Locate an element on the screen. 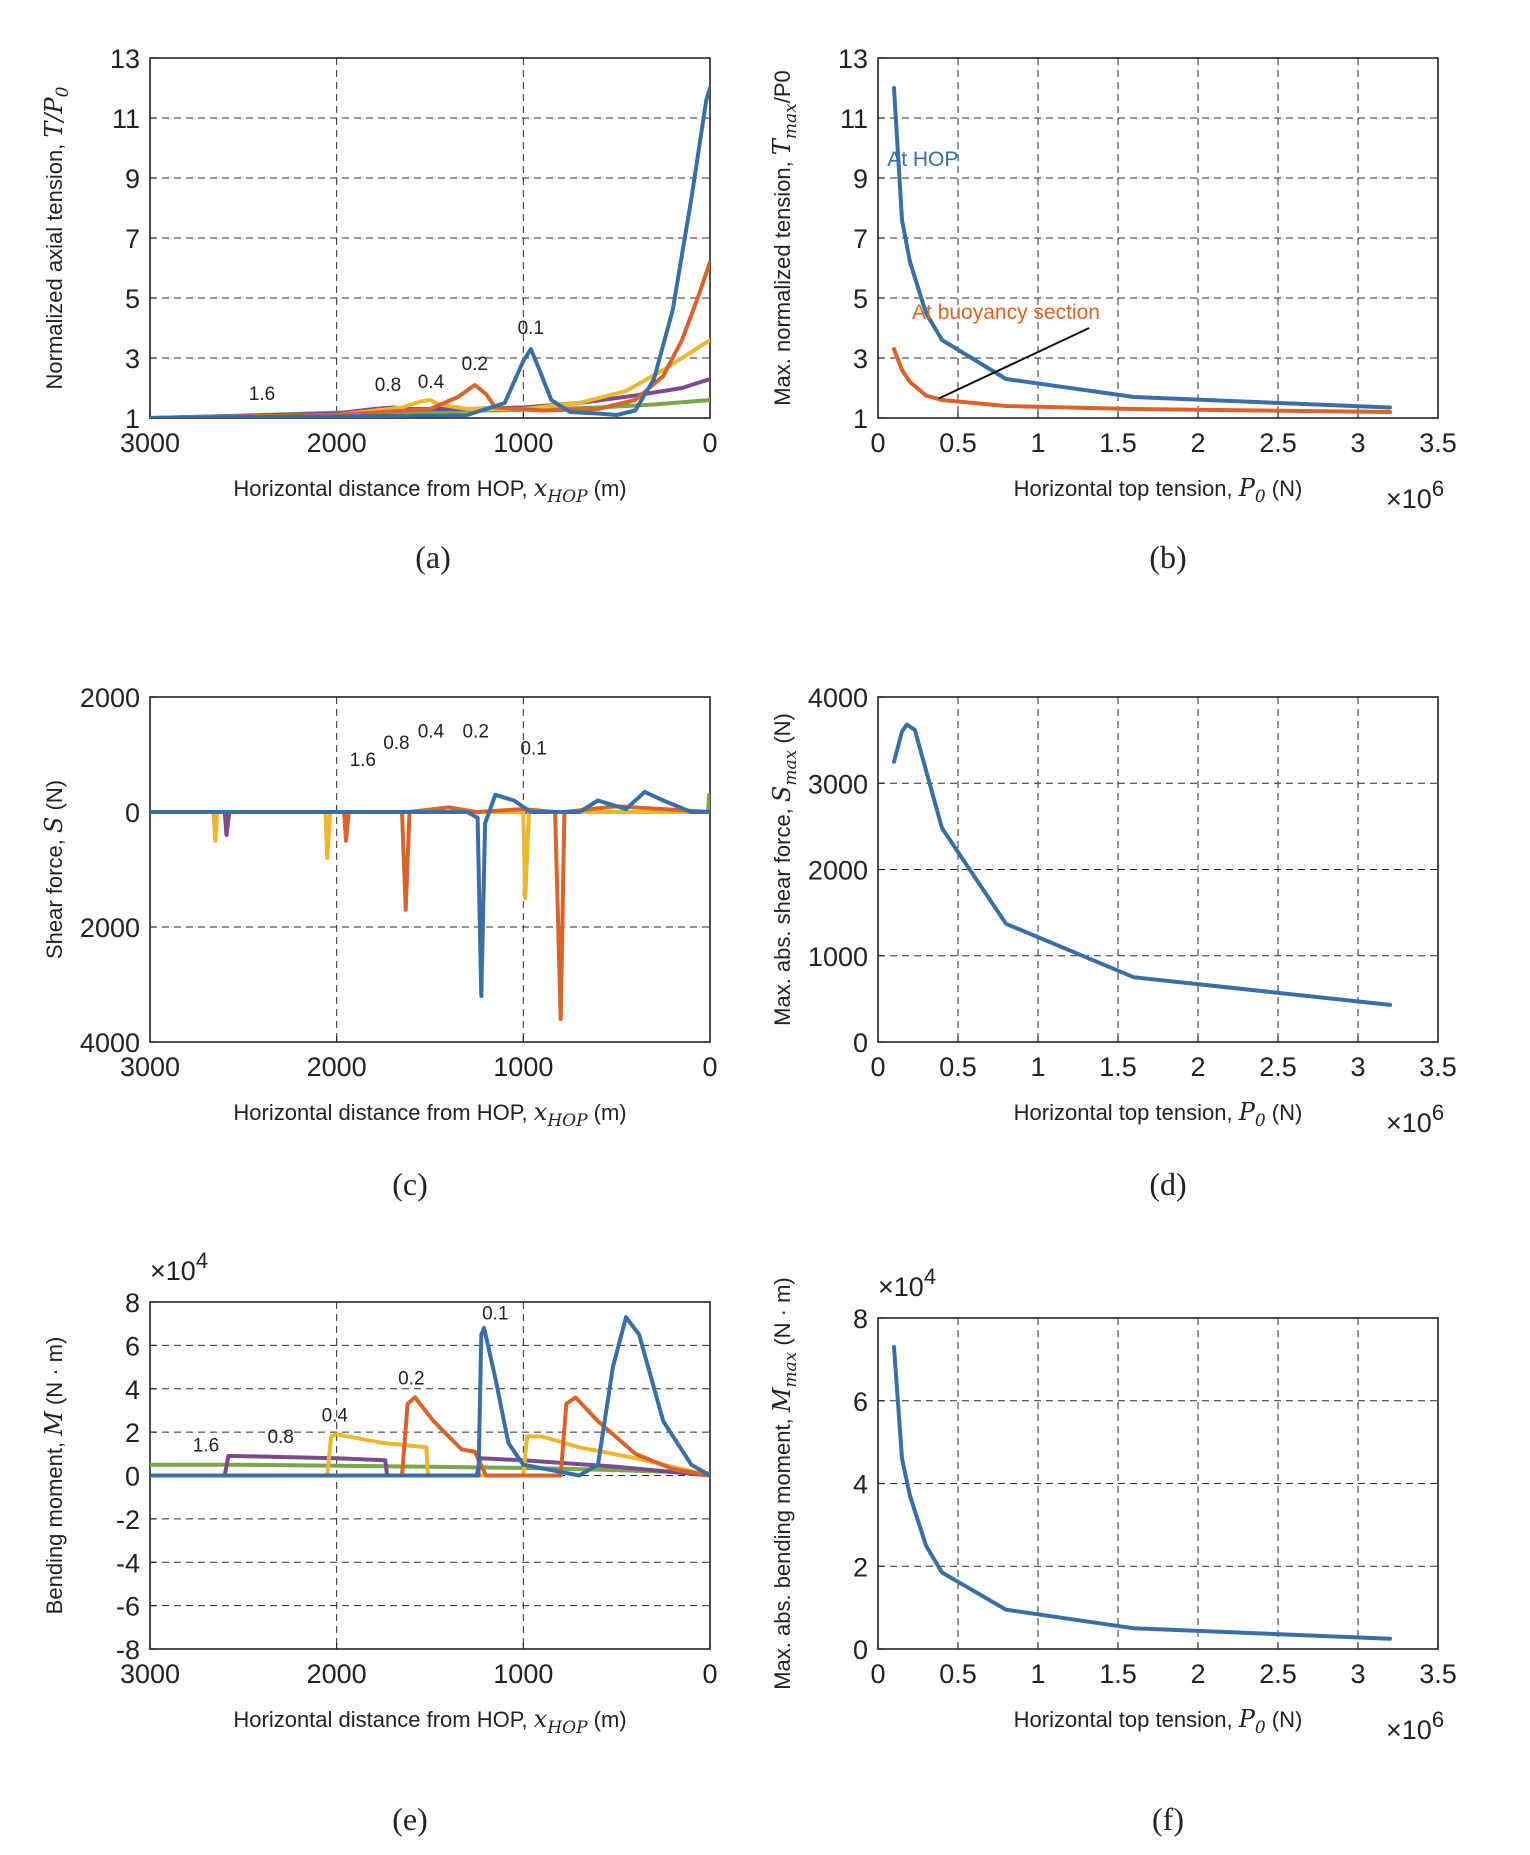 This screenshot has height=1855, width=1530. series-line-Smax is located at coordinates (1142, 864).